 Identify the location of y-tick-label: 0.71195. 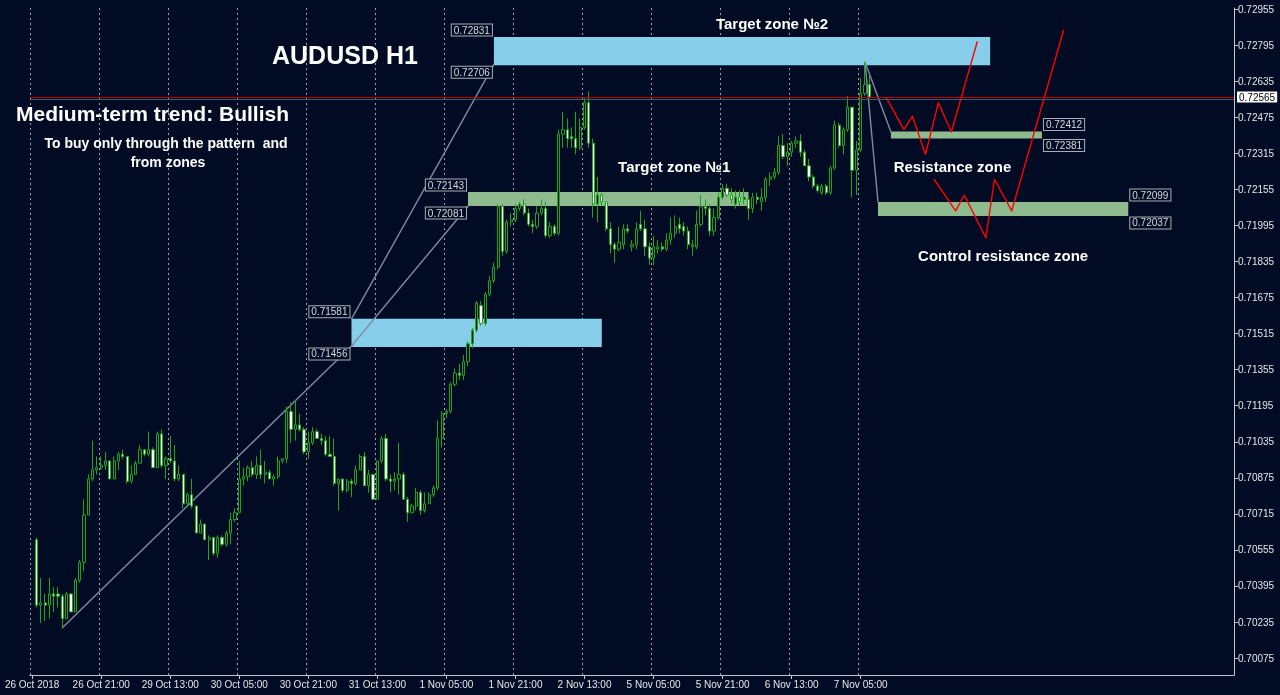
(1256, 406).